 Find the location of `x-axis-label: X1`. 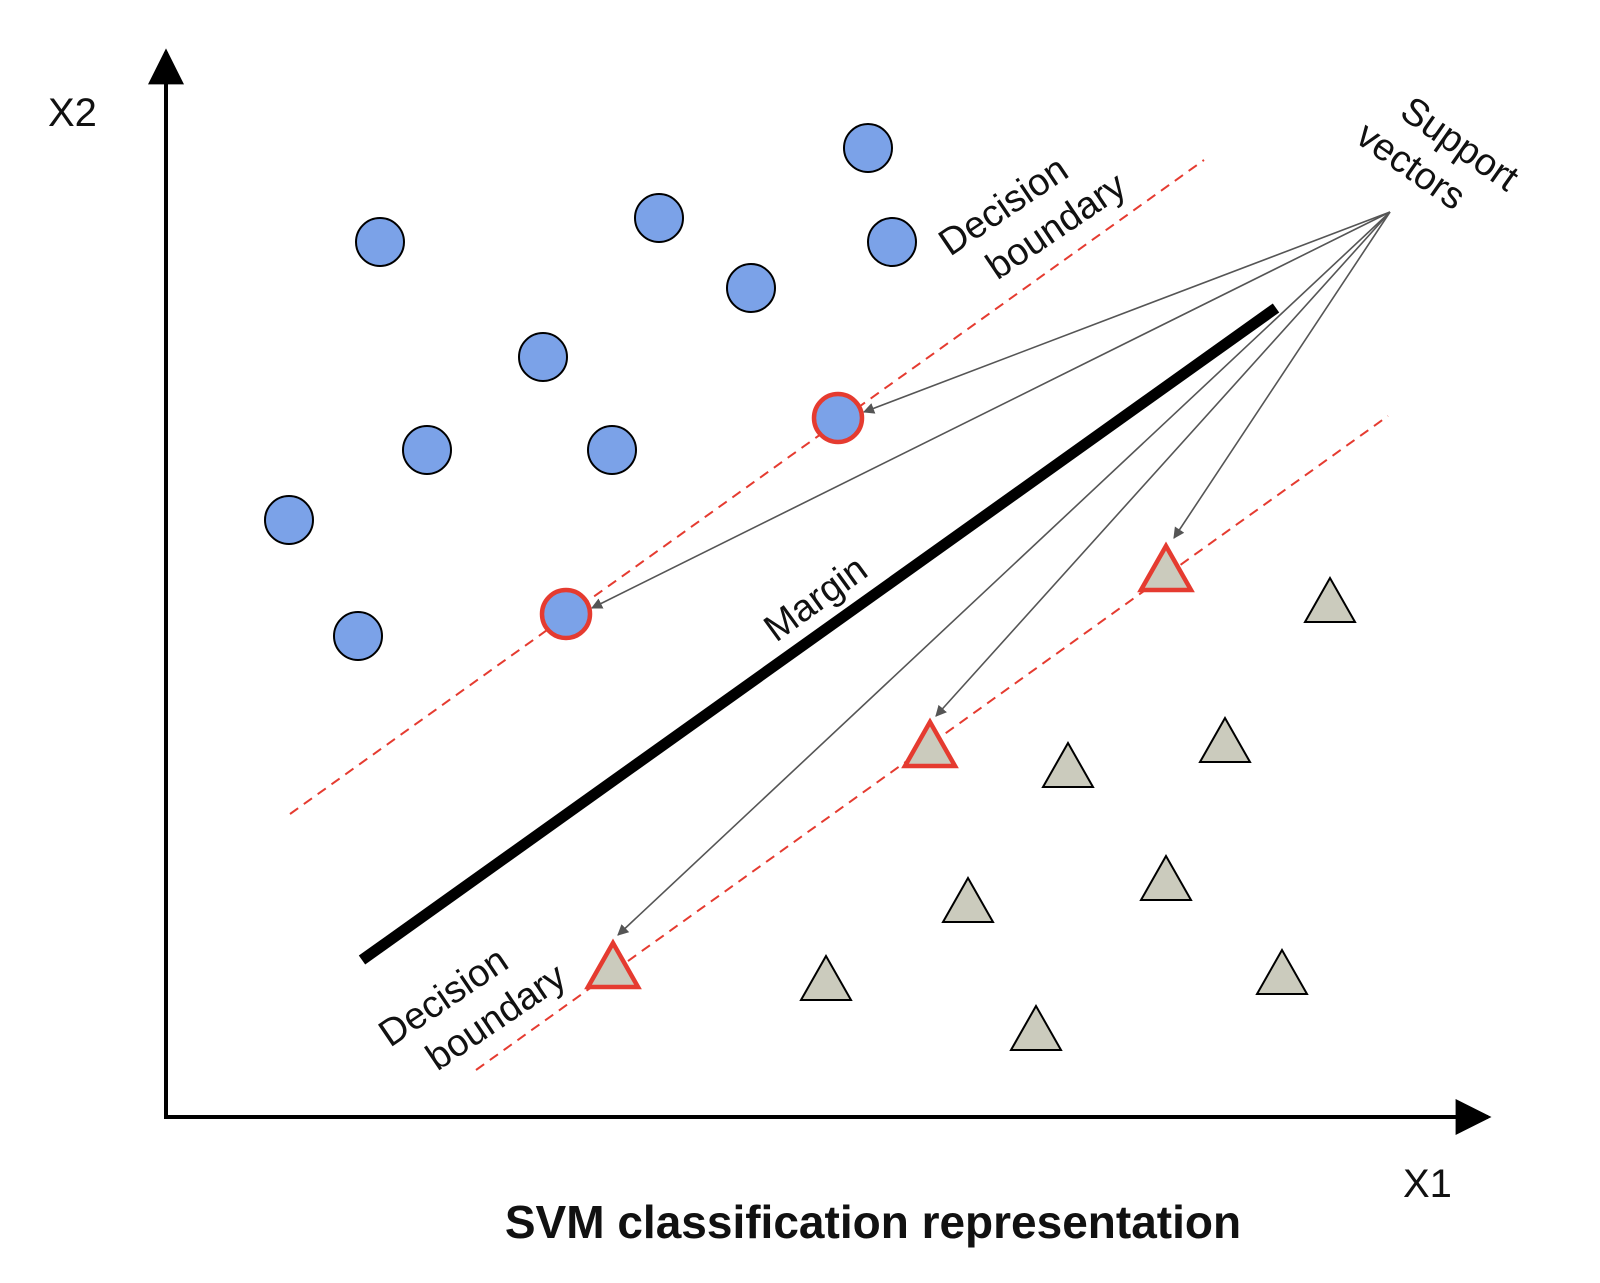

x-axis-label: X1 is located at coordinates (1427, 1184).